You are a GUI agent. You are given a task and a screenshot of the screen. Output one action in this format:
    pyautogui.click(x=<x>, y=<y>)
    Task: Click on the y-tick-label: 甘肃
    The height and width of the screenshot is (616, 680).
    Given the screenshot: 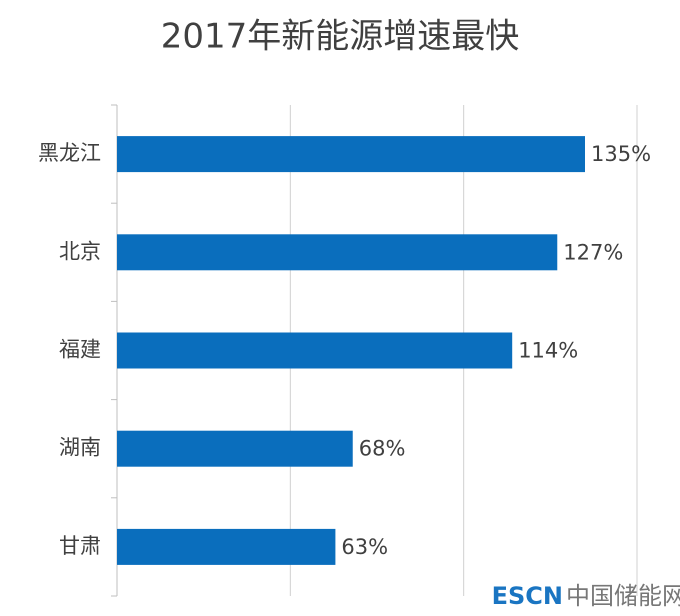 What is the action you would take?
    pyautogui.click(x=80, y=546)
    